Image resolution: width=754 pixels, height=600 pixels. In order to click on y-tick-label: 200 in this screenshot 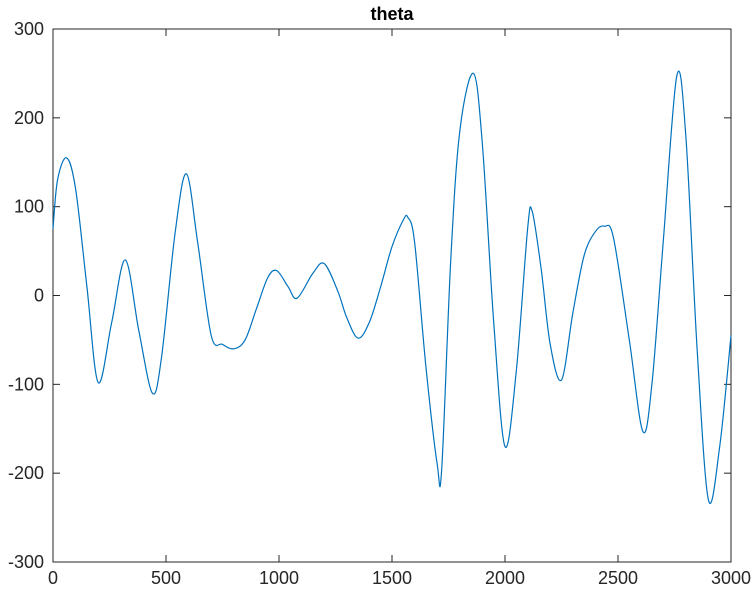, I will do `click(29, 118)`.